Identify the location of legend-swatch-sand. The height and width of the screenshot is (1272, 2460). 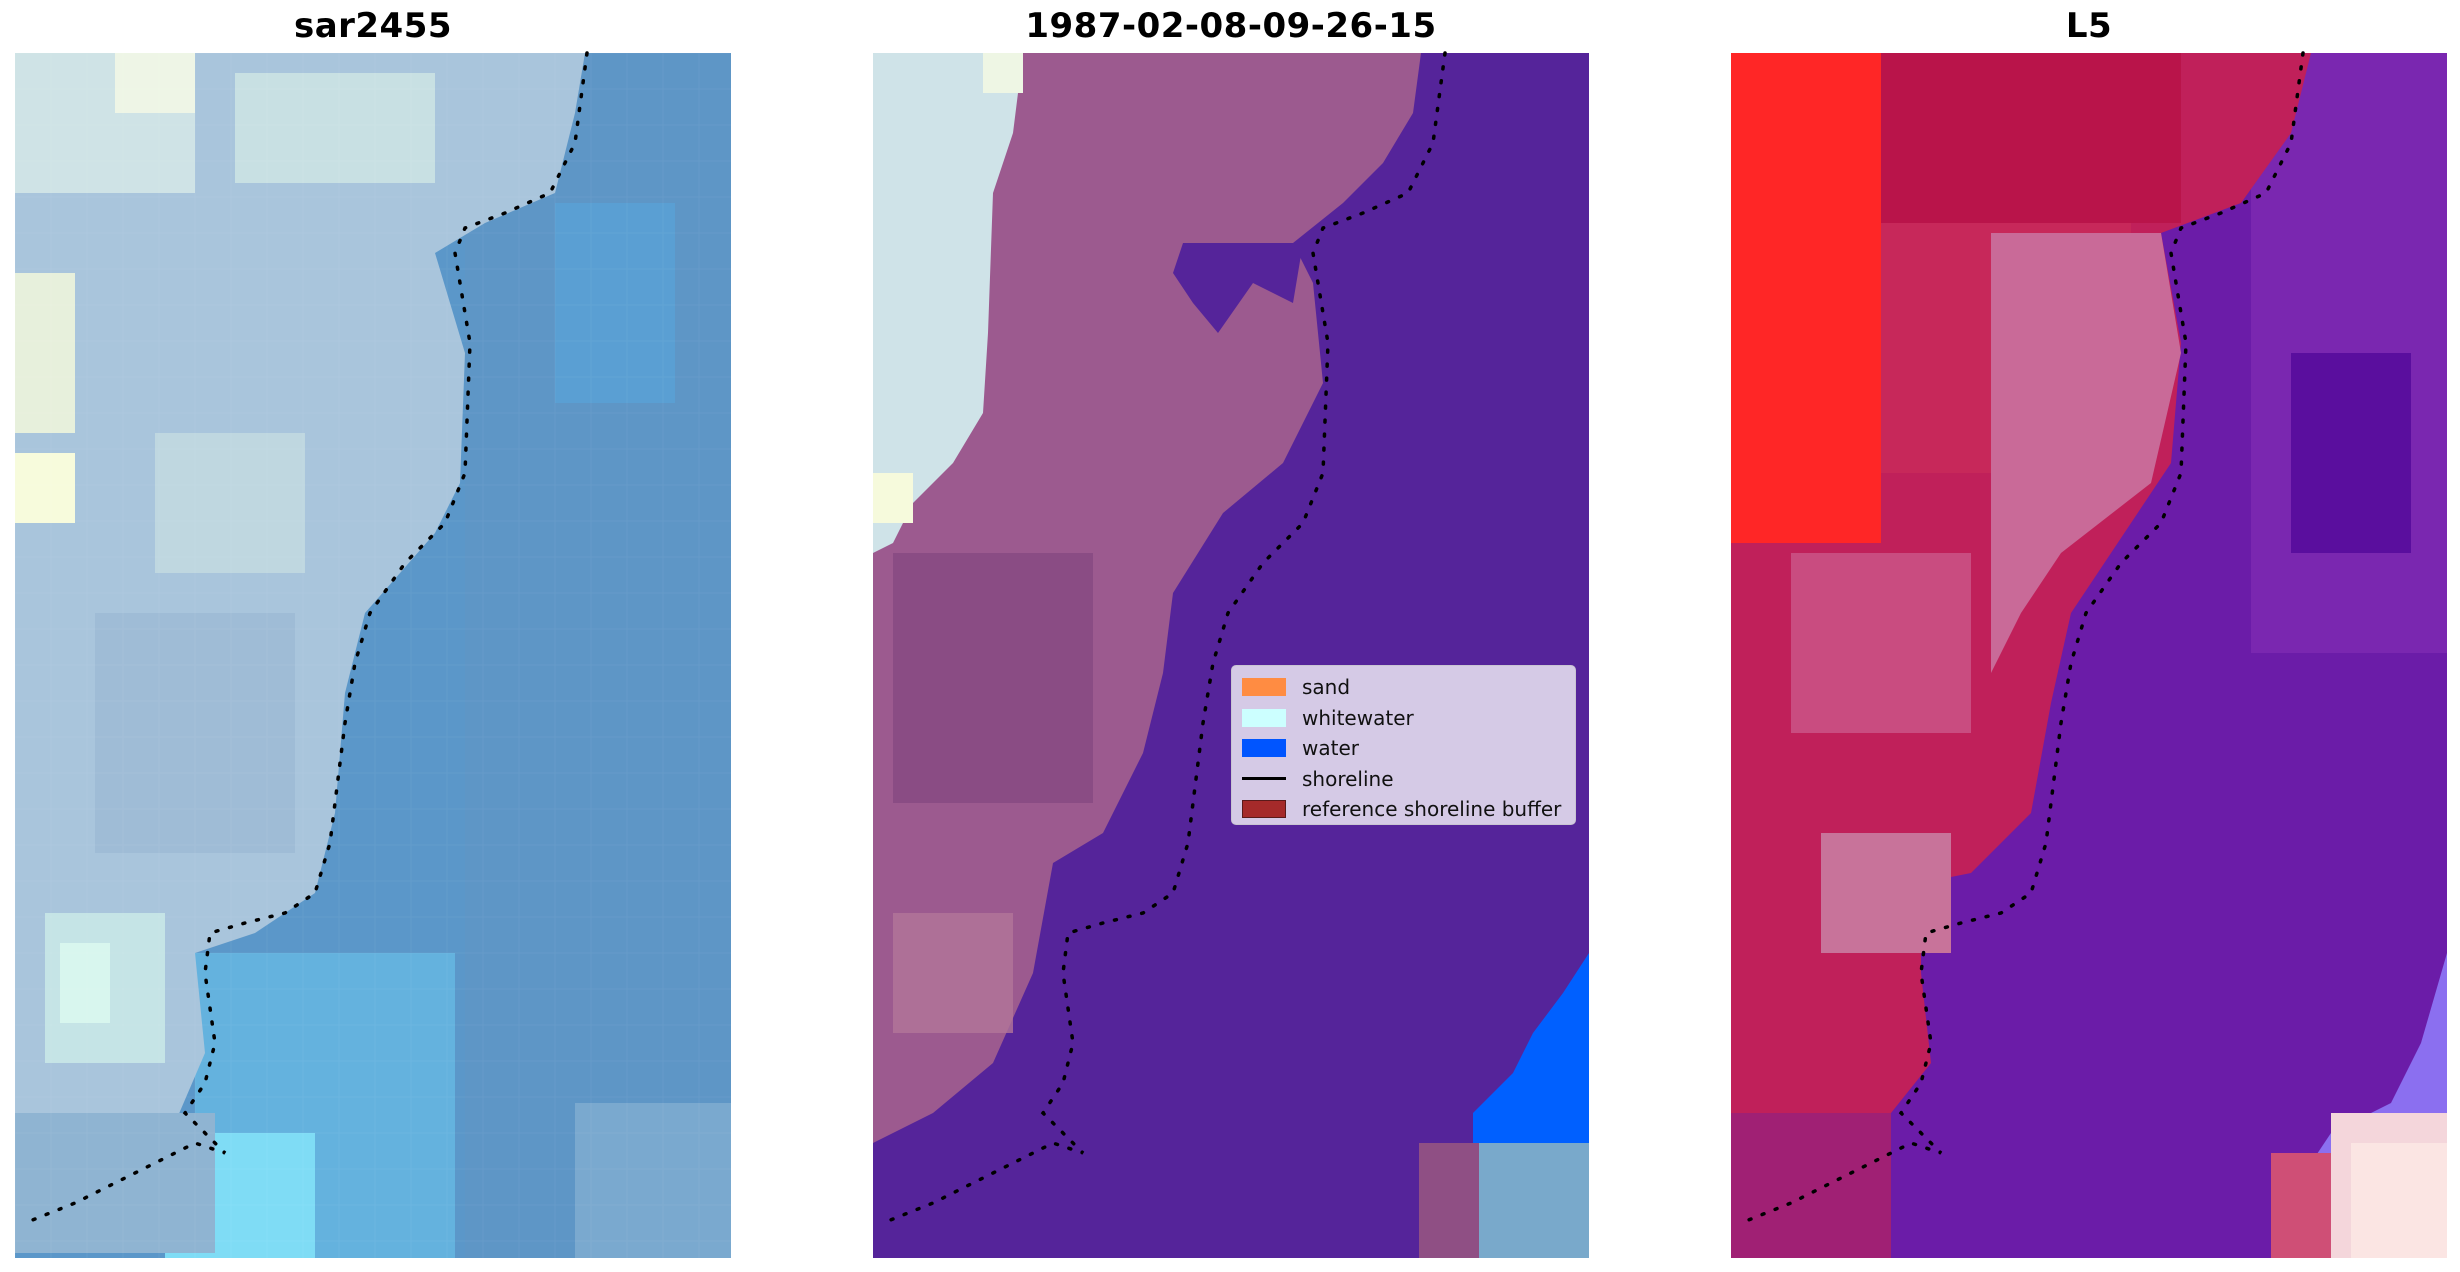
(1264, 687).